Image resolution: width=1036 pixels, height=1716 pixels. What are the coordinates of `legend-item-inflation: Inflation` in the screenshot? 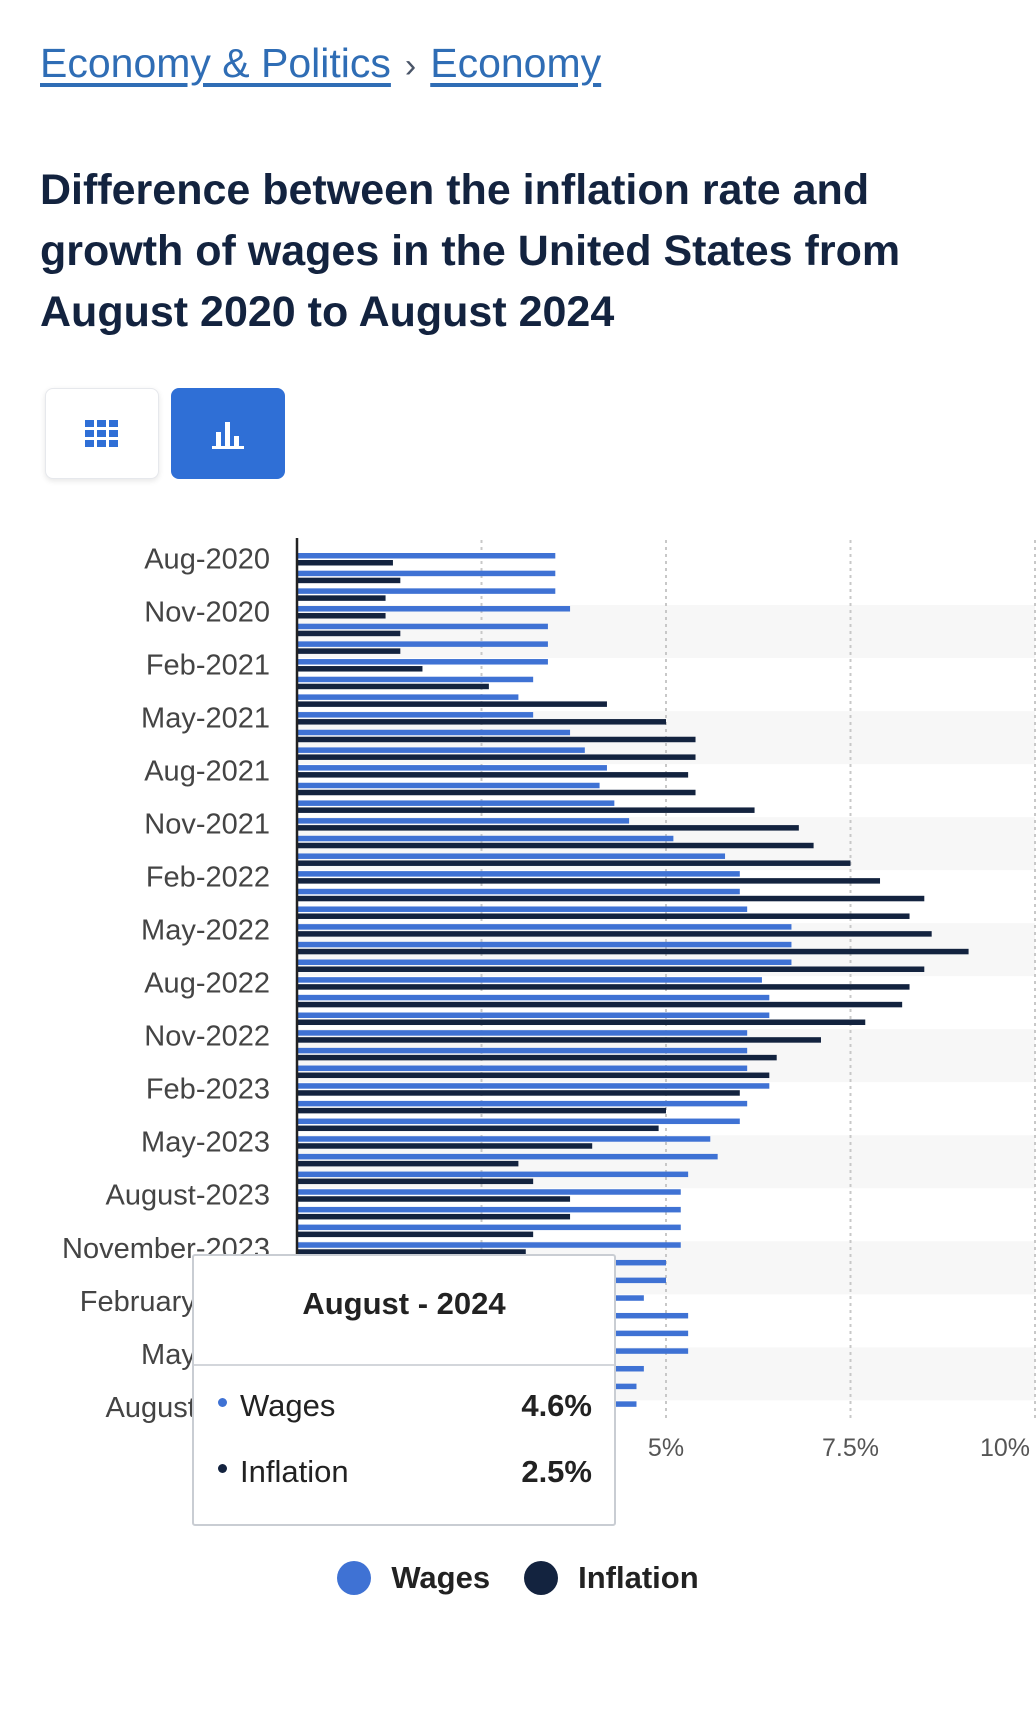 It's located at (611, 1578).